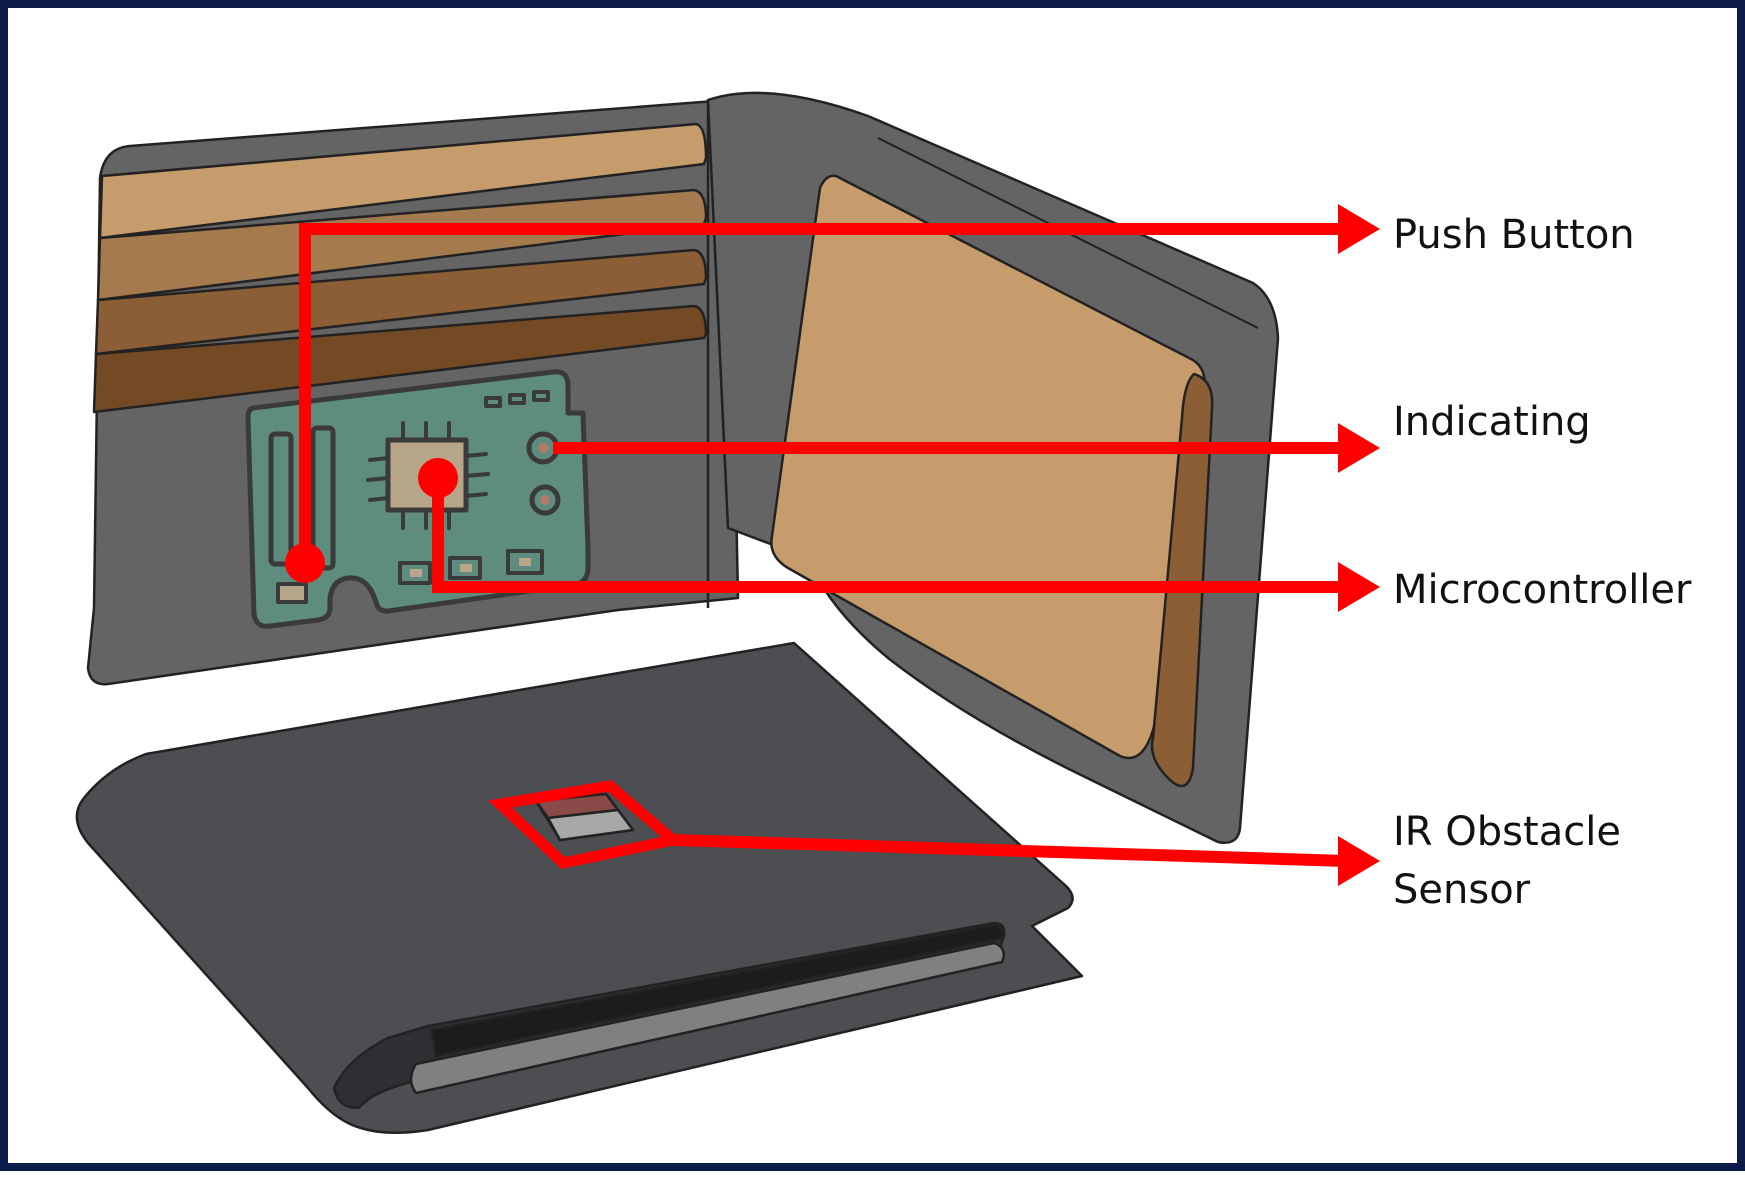 This screenshot has width=1745, height=1179. I want to click on mcu-chip-pins, so click(428, 475).